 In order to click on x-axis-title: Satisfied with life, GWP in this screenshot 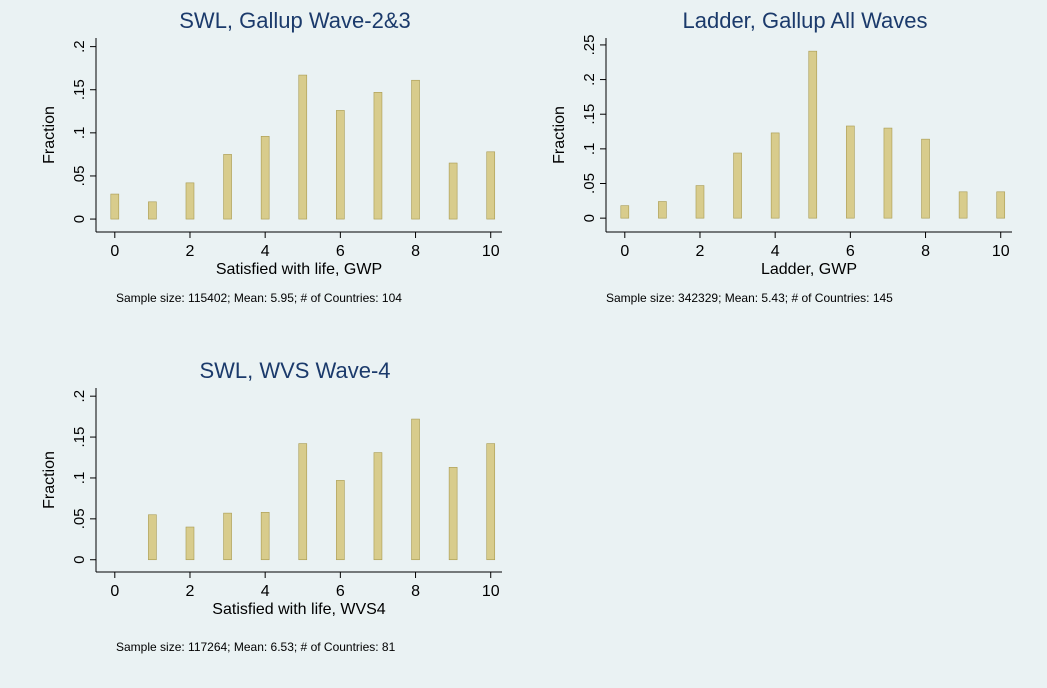, I will do `click(299, 269)`.